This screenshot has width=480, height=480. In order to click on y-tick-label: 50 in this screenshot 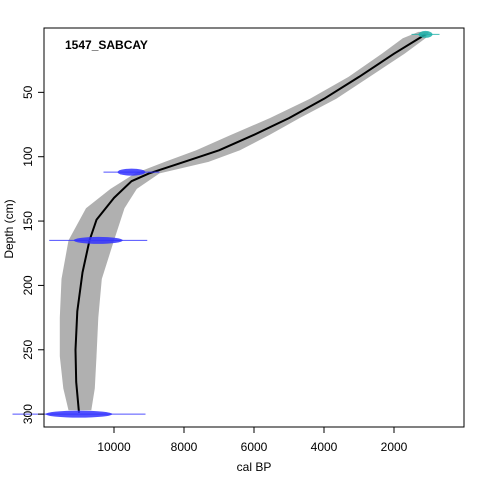, I will do `click(28, 92)`.